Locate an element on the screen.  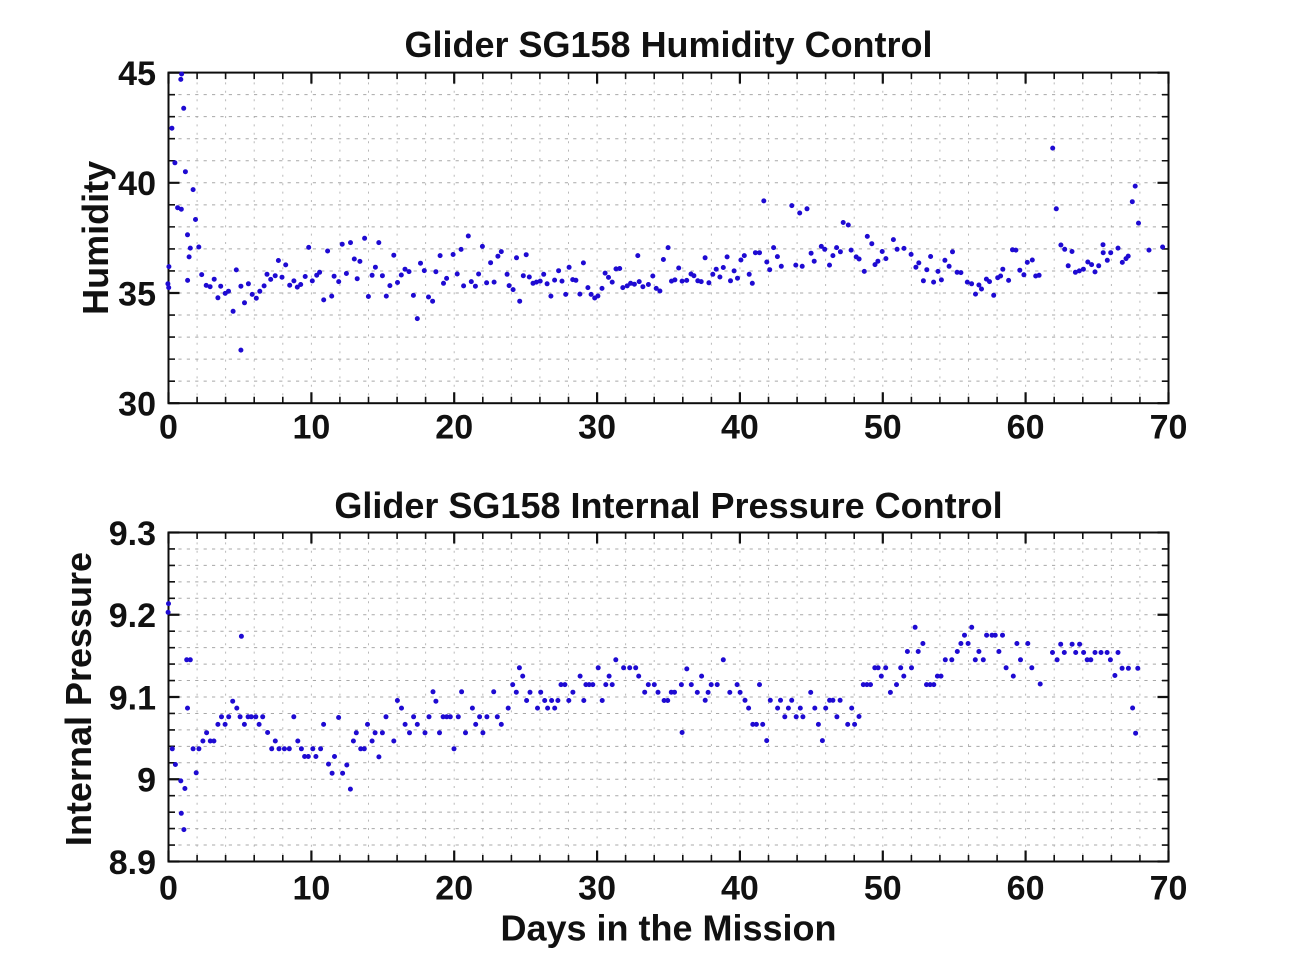
svg-text: 9 is located at coordinates (146, 781).